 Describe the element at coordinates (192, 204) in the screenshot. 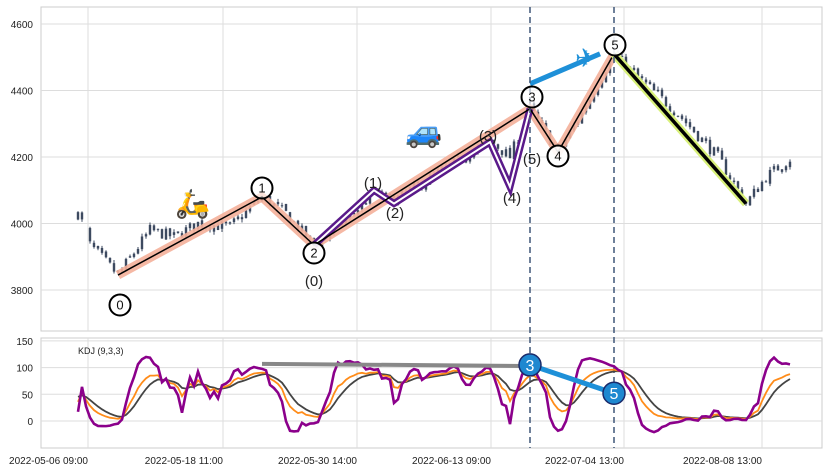

I see `scooter-icon: 🛵` at that location.